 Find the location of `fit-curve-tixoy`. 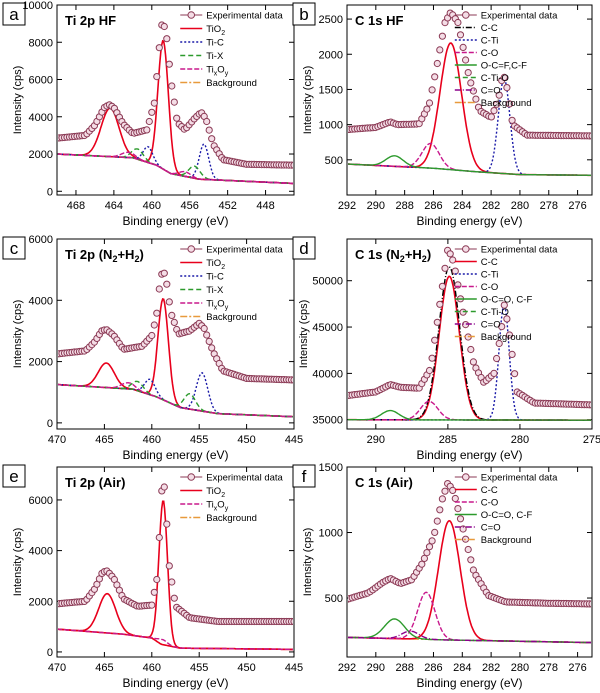

fit-curve-tixoy is located at coordinates (175, 399).